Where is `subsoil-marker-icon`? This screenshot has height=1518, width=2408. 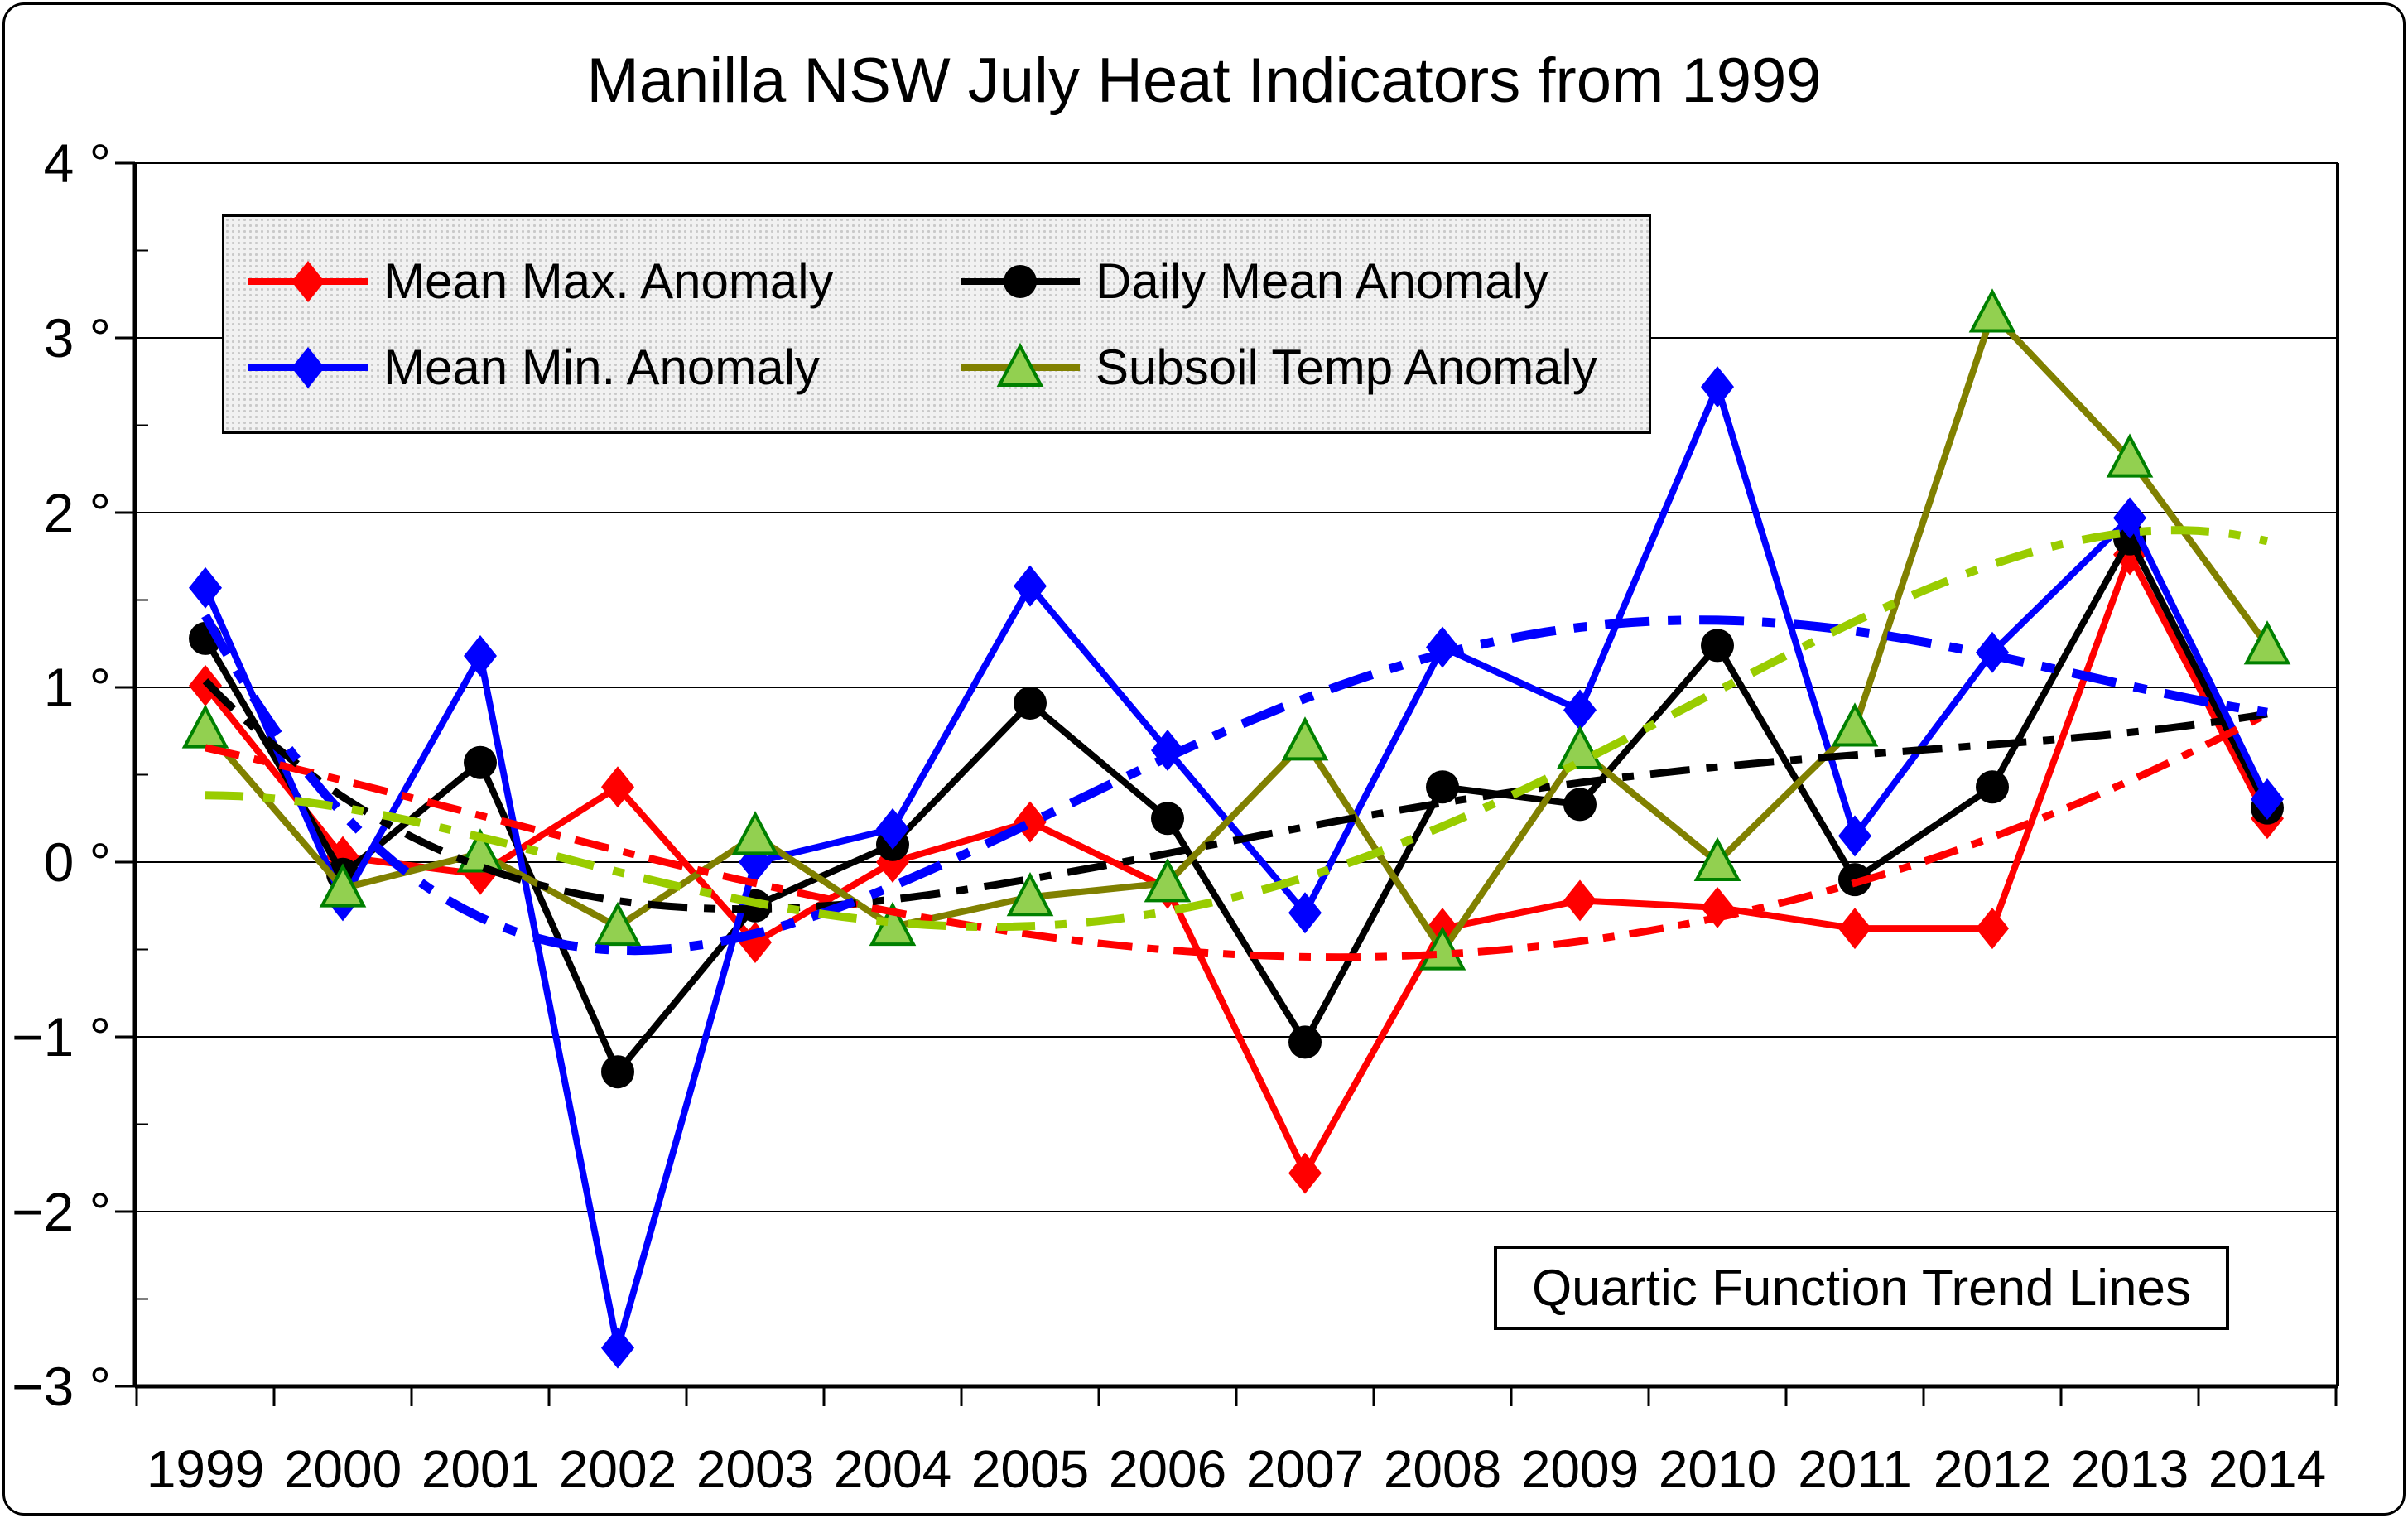
subsoil-marker-icon is located at coordinates (1021, 364).